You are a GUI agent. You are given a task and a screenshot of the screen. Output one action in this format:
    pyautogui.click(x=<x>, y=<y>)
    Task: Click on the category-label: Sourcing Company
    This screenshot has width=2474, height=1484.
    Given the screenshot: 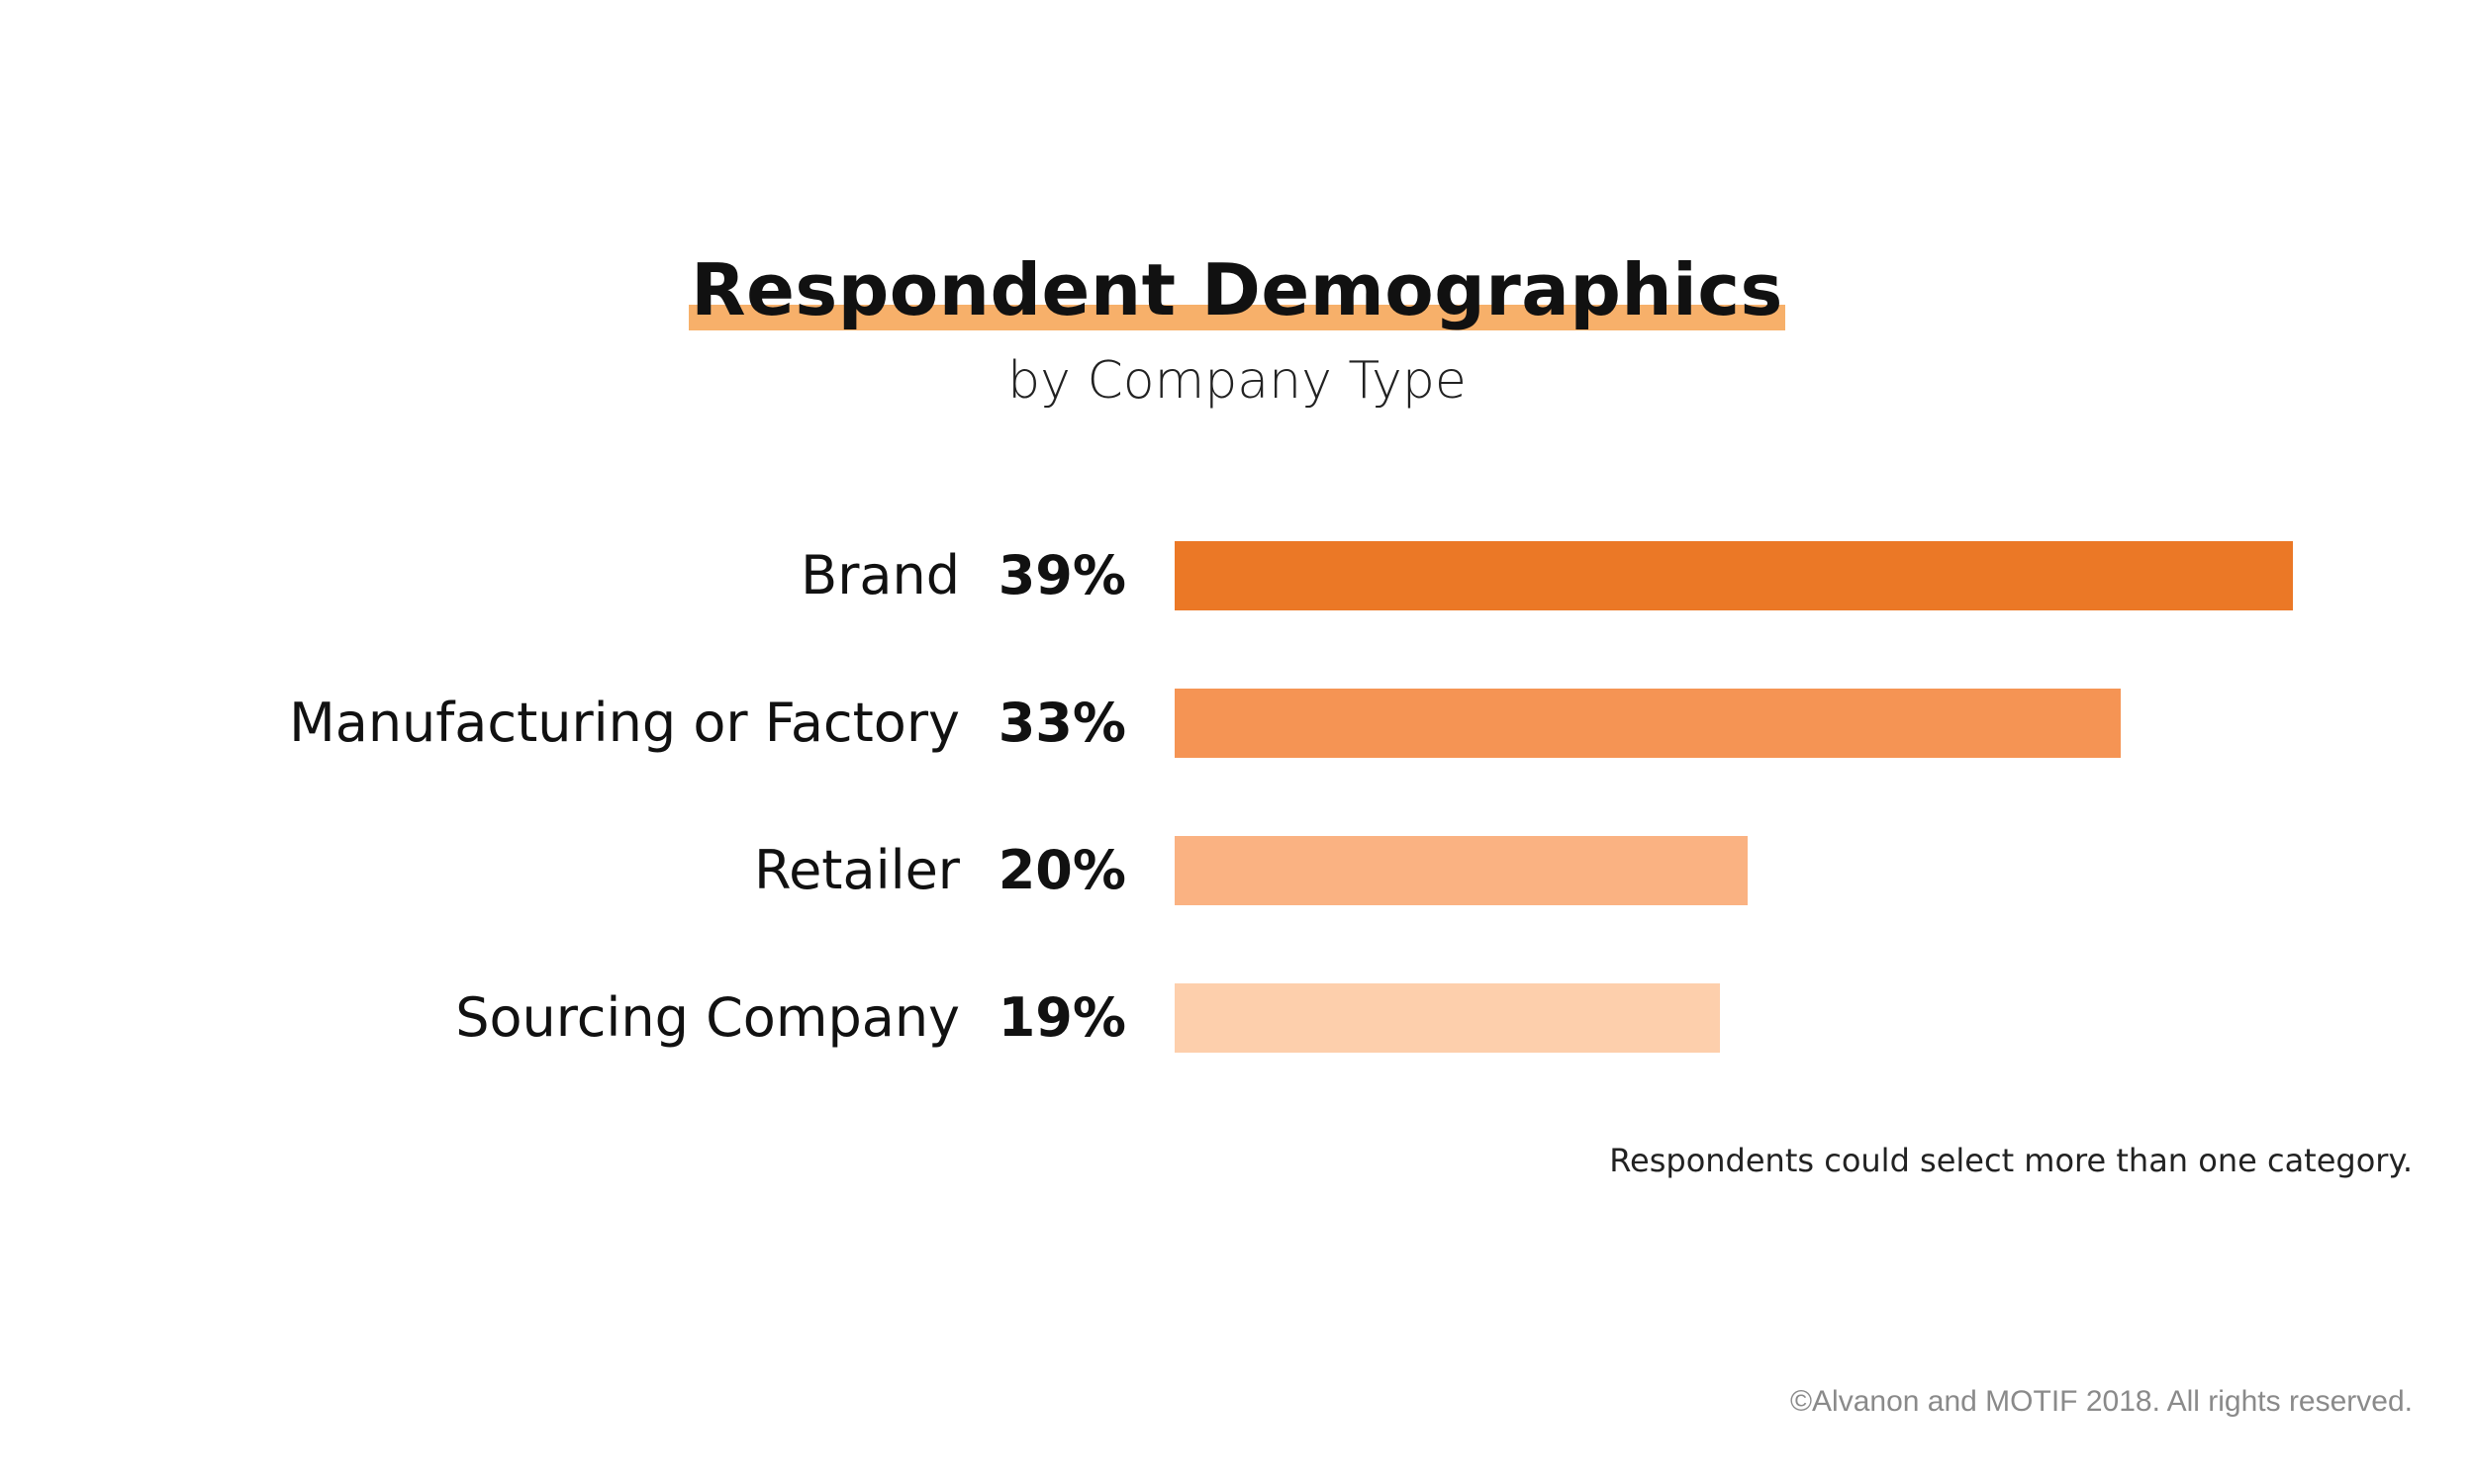 What is the action you would take?
    pyautogui.click(x=708, y=1017)
    